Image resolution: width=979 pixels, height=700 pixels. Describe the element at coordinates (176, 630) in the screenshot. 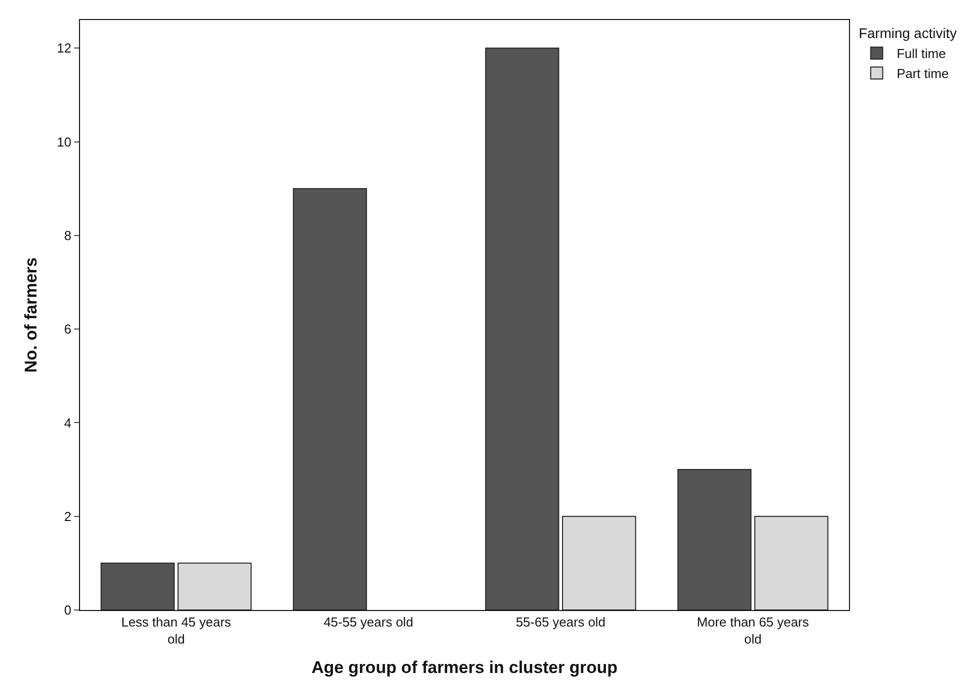

I see `x-tick-label: Less than 45 years old` at that location.